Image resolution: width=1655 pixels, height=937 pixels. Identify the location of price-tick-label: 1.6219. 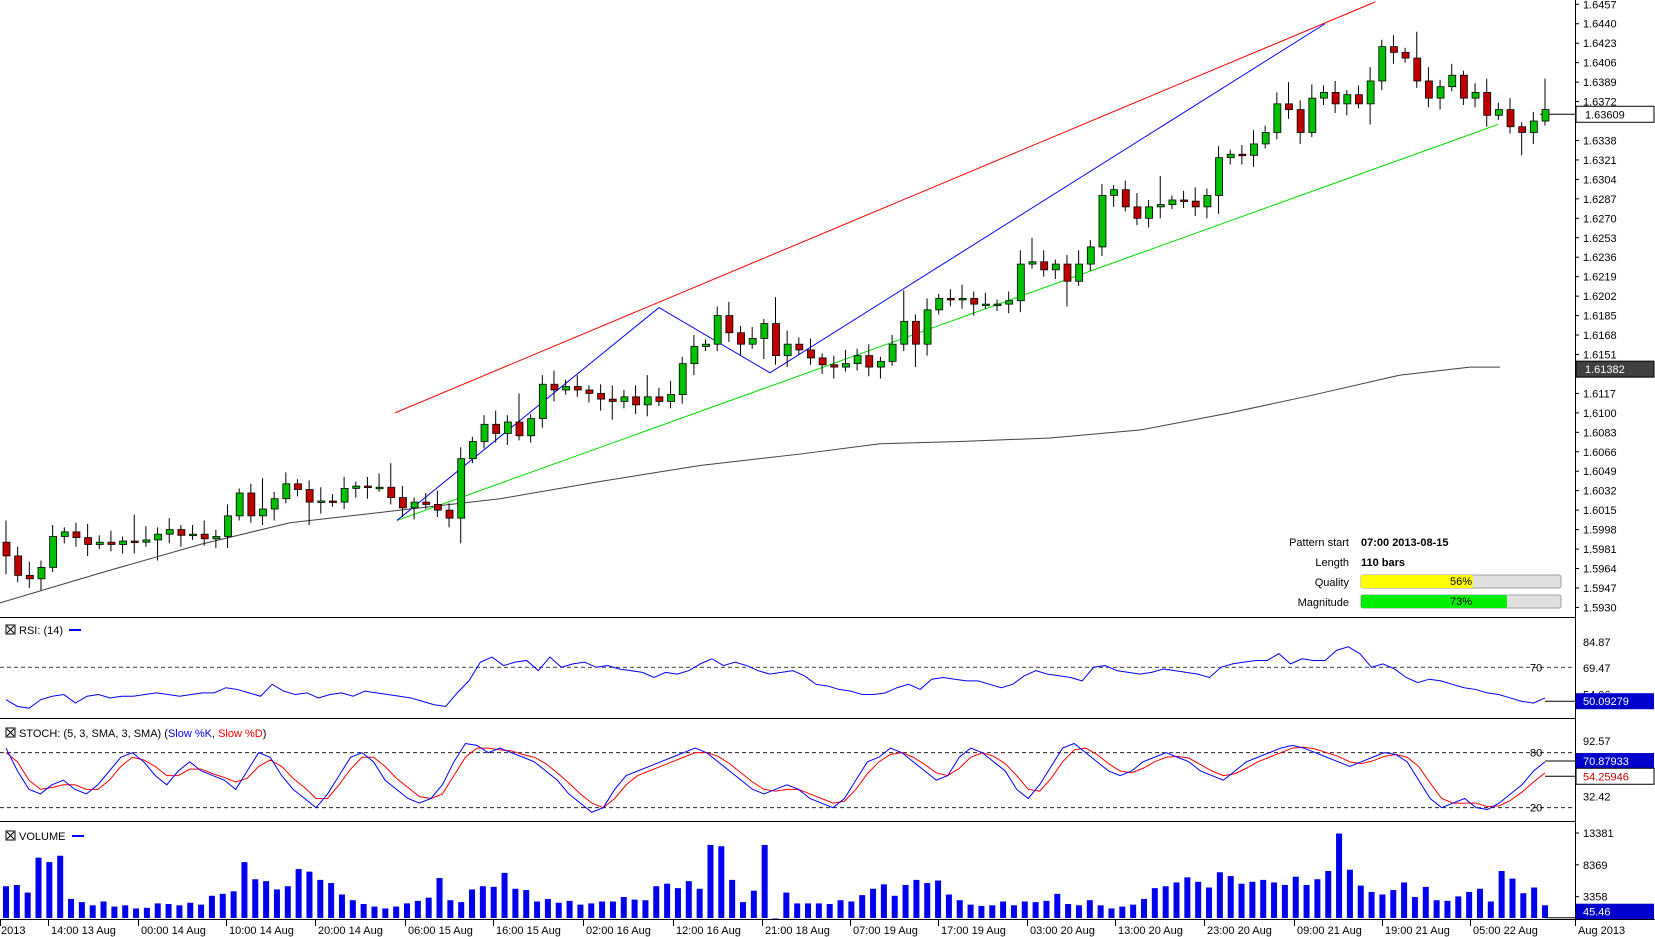
(1600, 278).